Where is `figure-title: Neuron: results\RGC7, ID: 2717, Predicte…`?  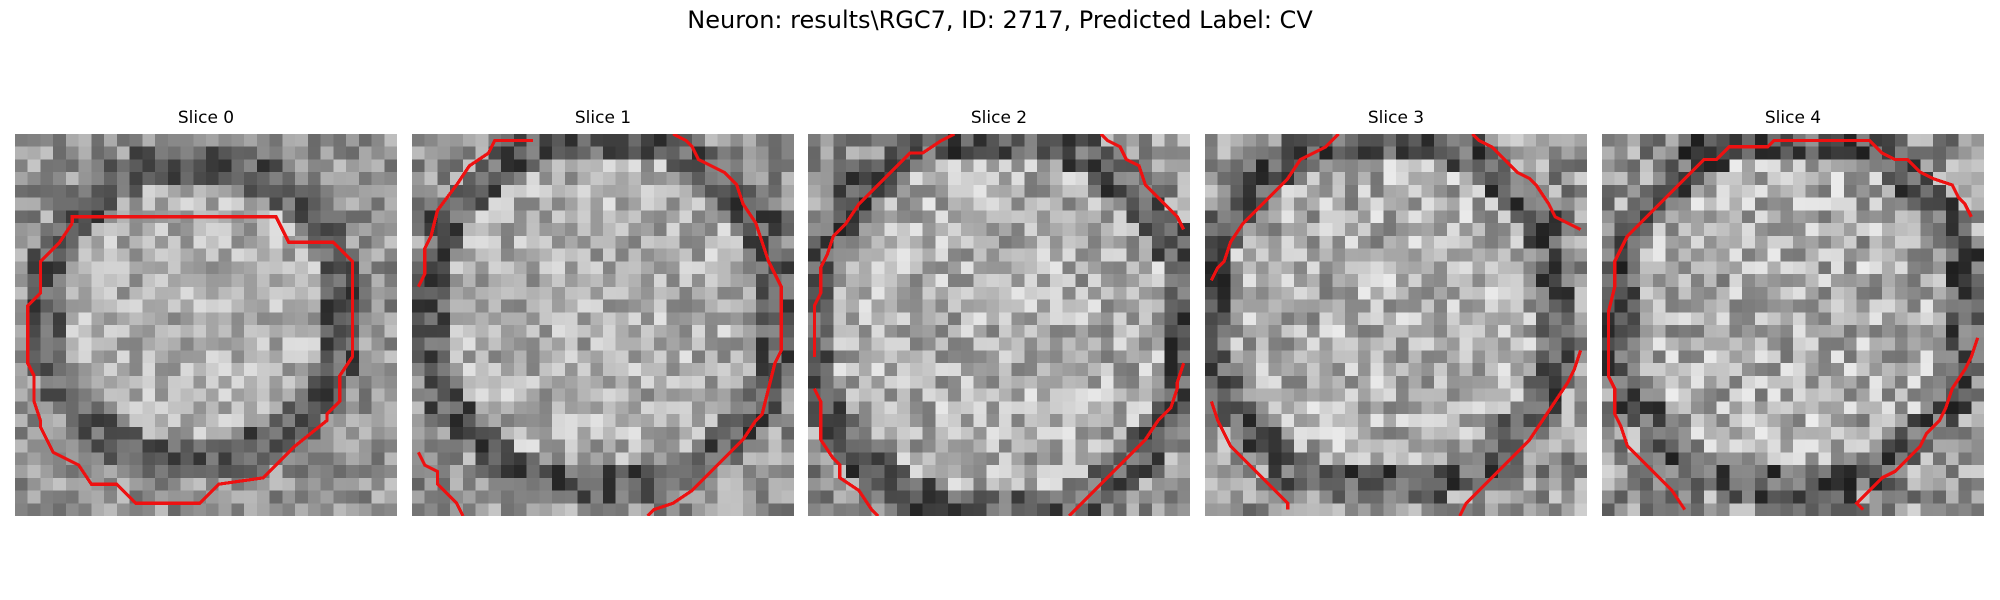 figure-title: Neuron: results\RGC7, ID: 2717, Predicte… is located at coordinates (1000, 20).